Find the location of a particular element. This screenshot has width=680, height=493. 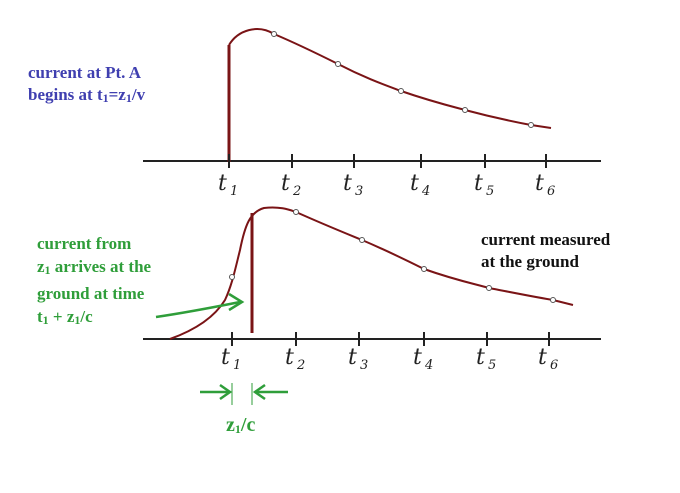

bottom-curve-point-t5 is located at coordinates (489, 288).